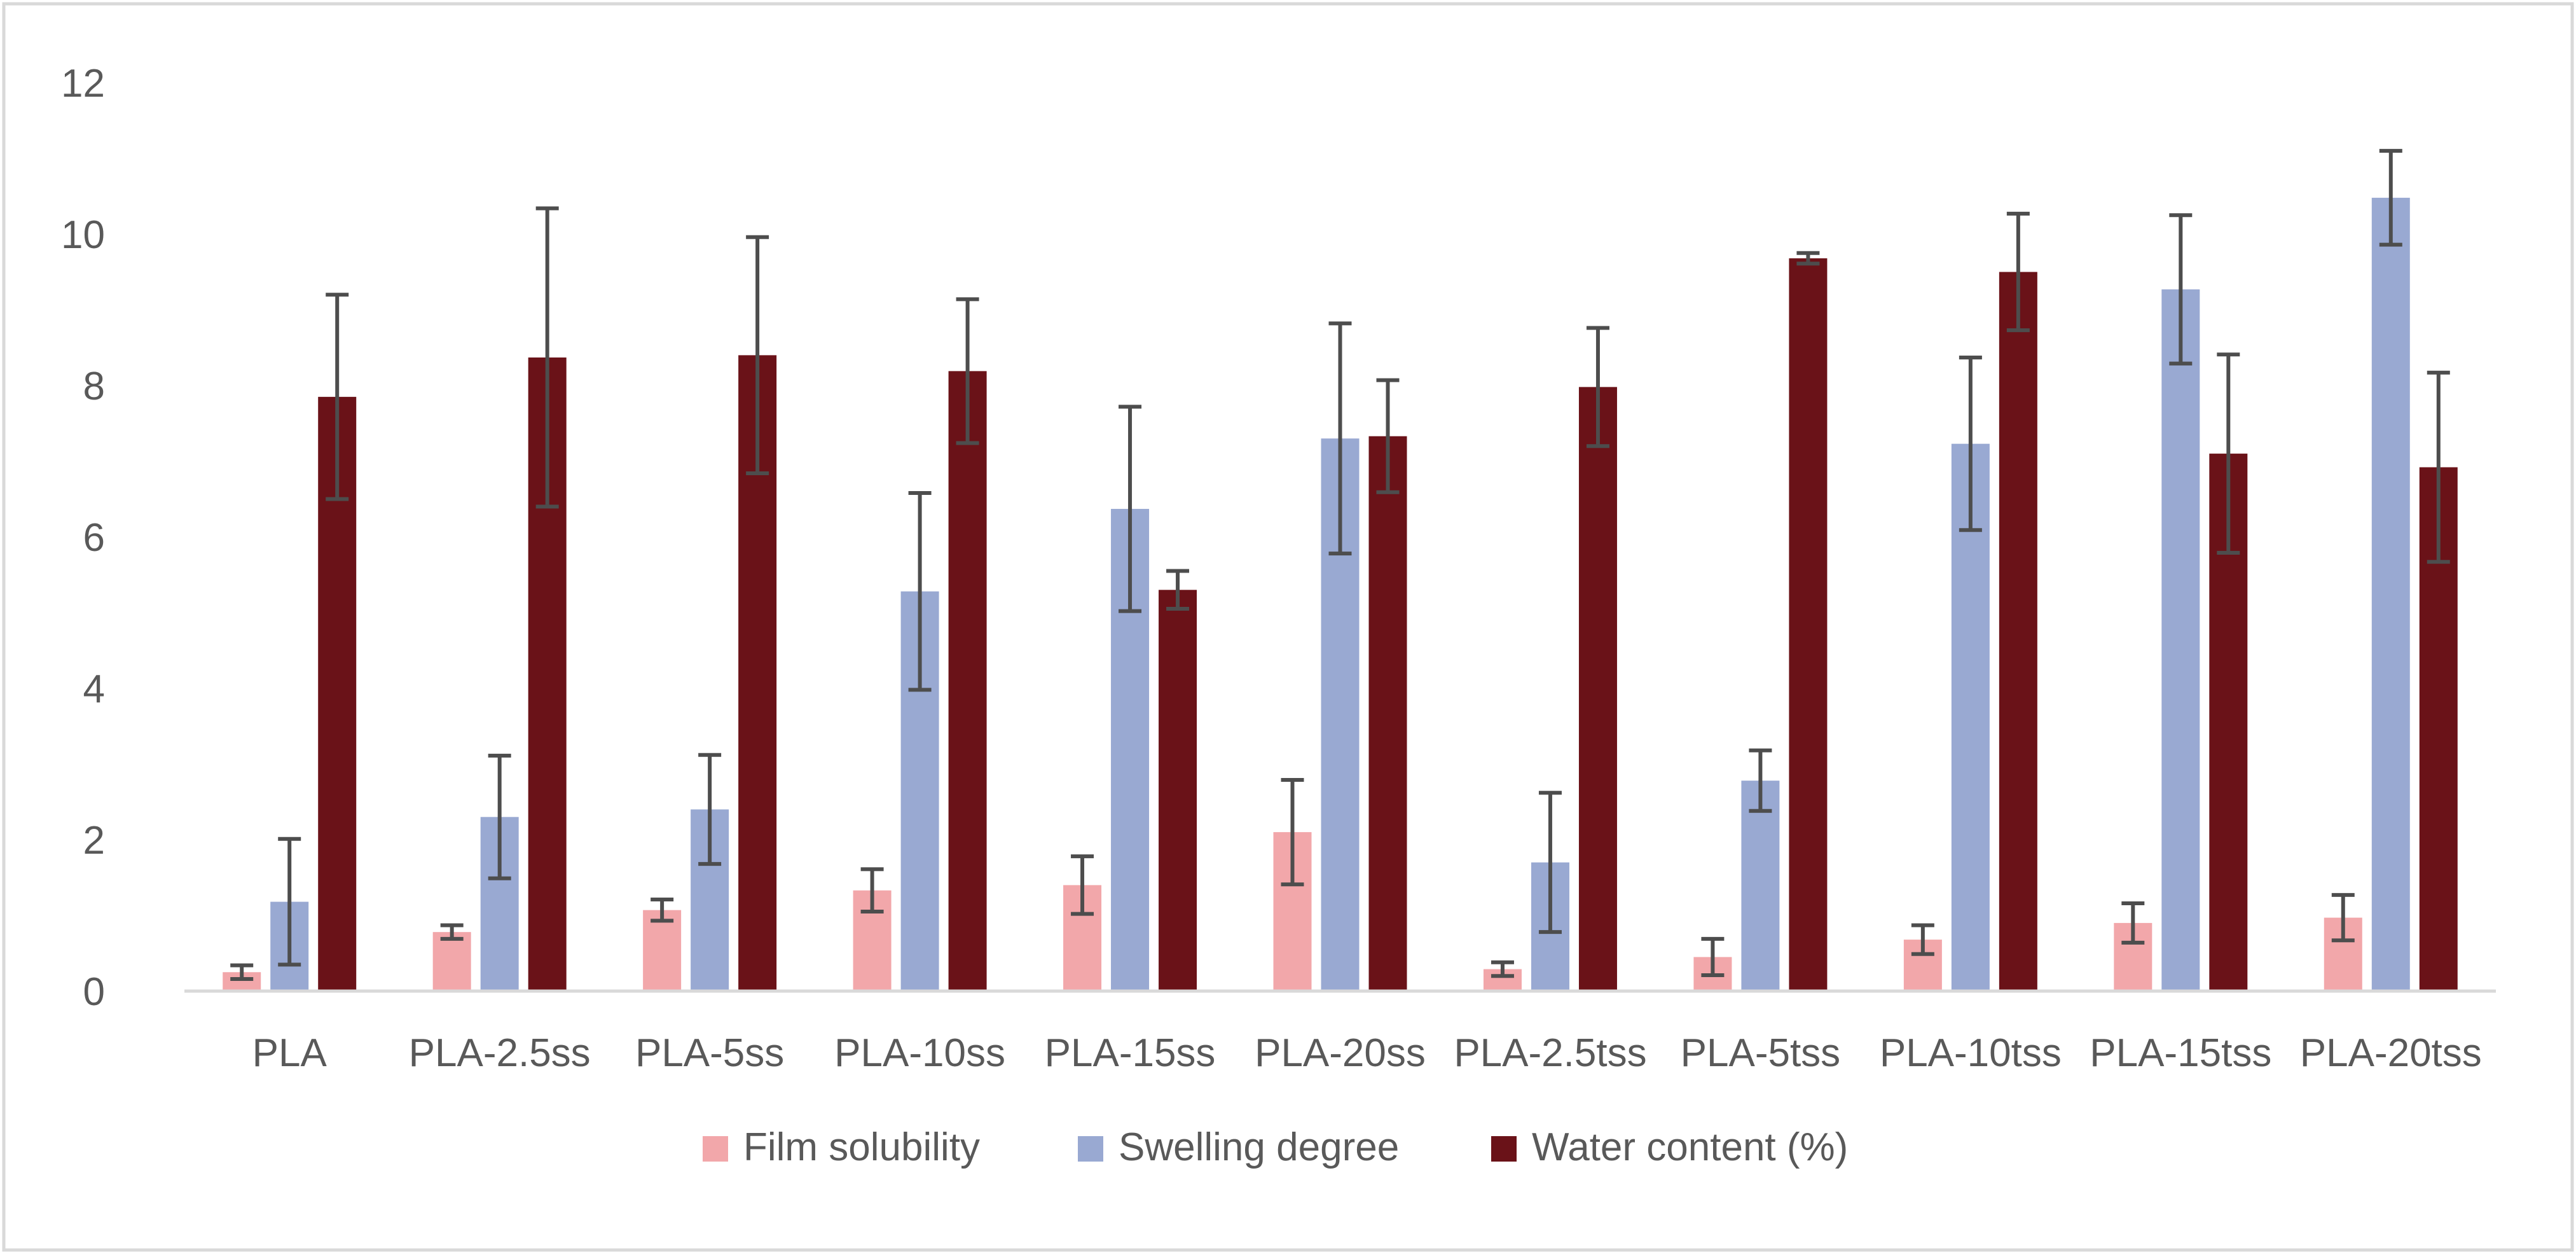 The width and height of the screenshot is (2576, 1257). Describe the element at coordinates (2391, 1053) in the screenshot. I see `x-tick-label: PLA-20tss` at that location.